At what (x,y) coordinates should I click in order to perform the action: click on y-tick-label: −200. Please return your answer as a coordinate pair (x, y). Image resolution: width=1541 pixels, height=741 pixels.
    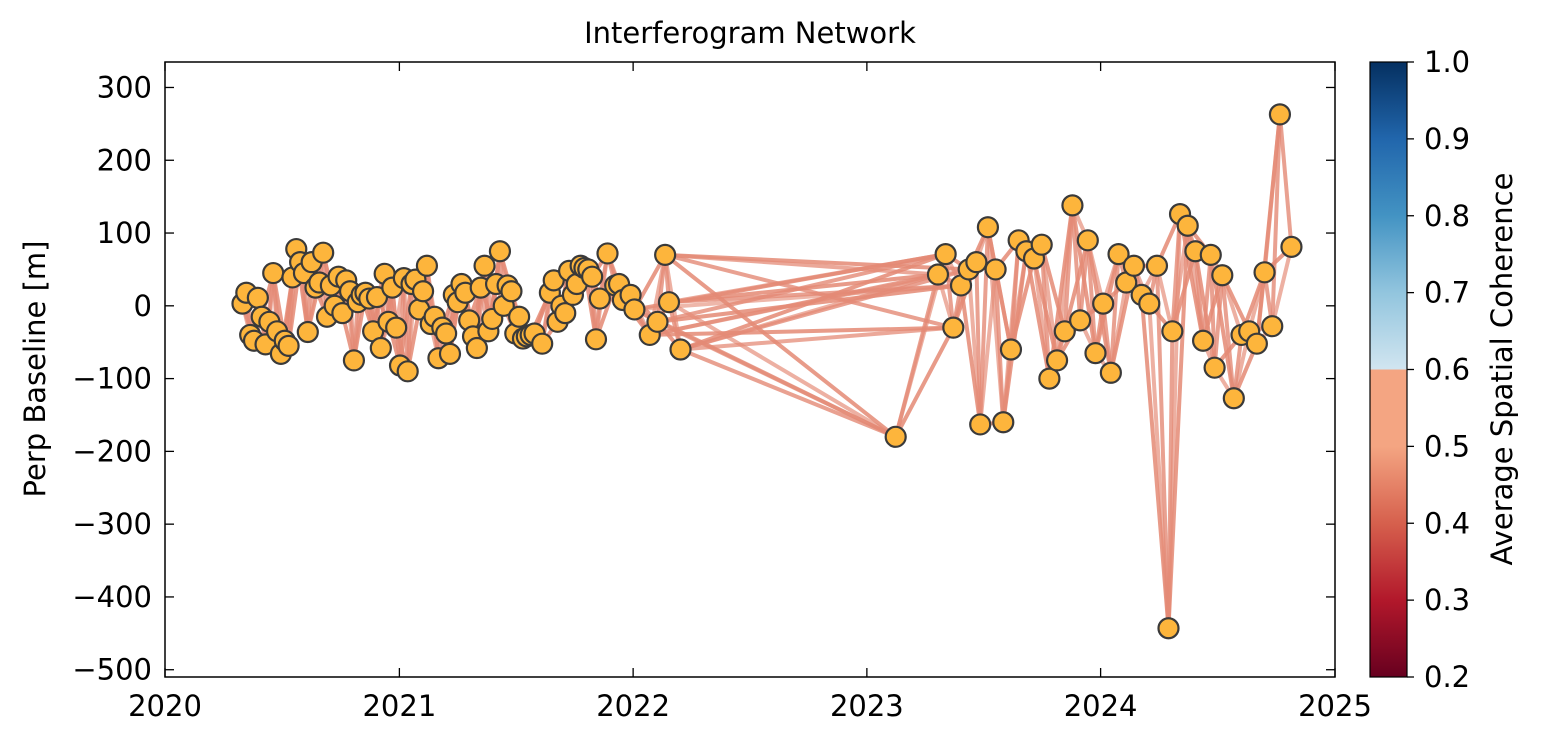
    Looking at the image, I should click on (112, 451).